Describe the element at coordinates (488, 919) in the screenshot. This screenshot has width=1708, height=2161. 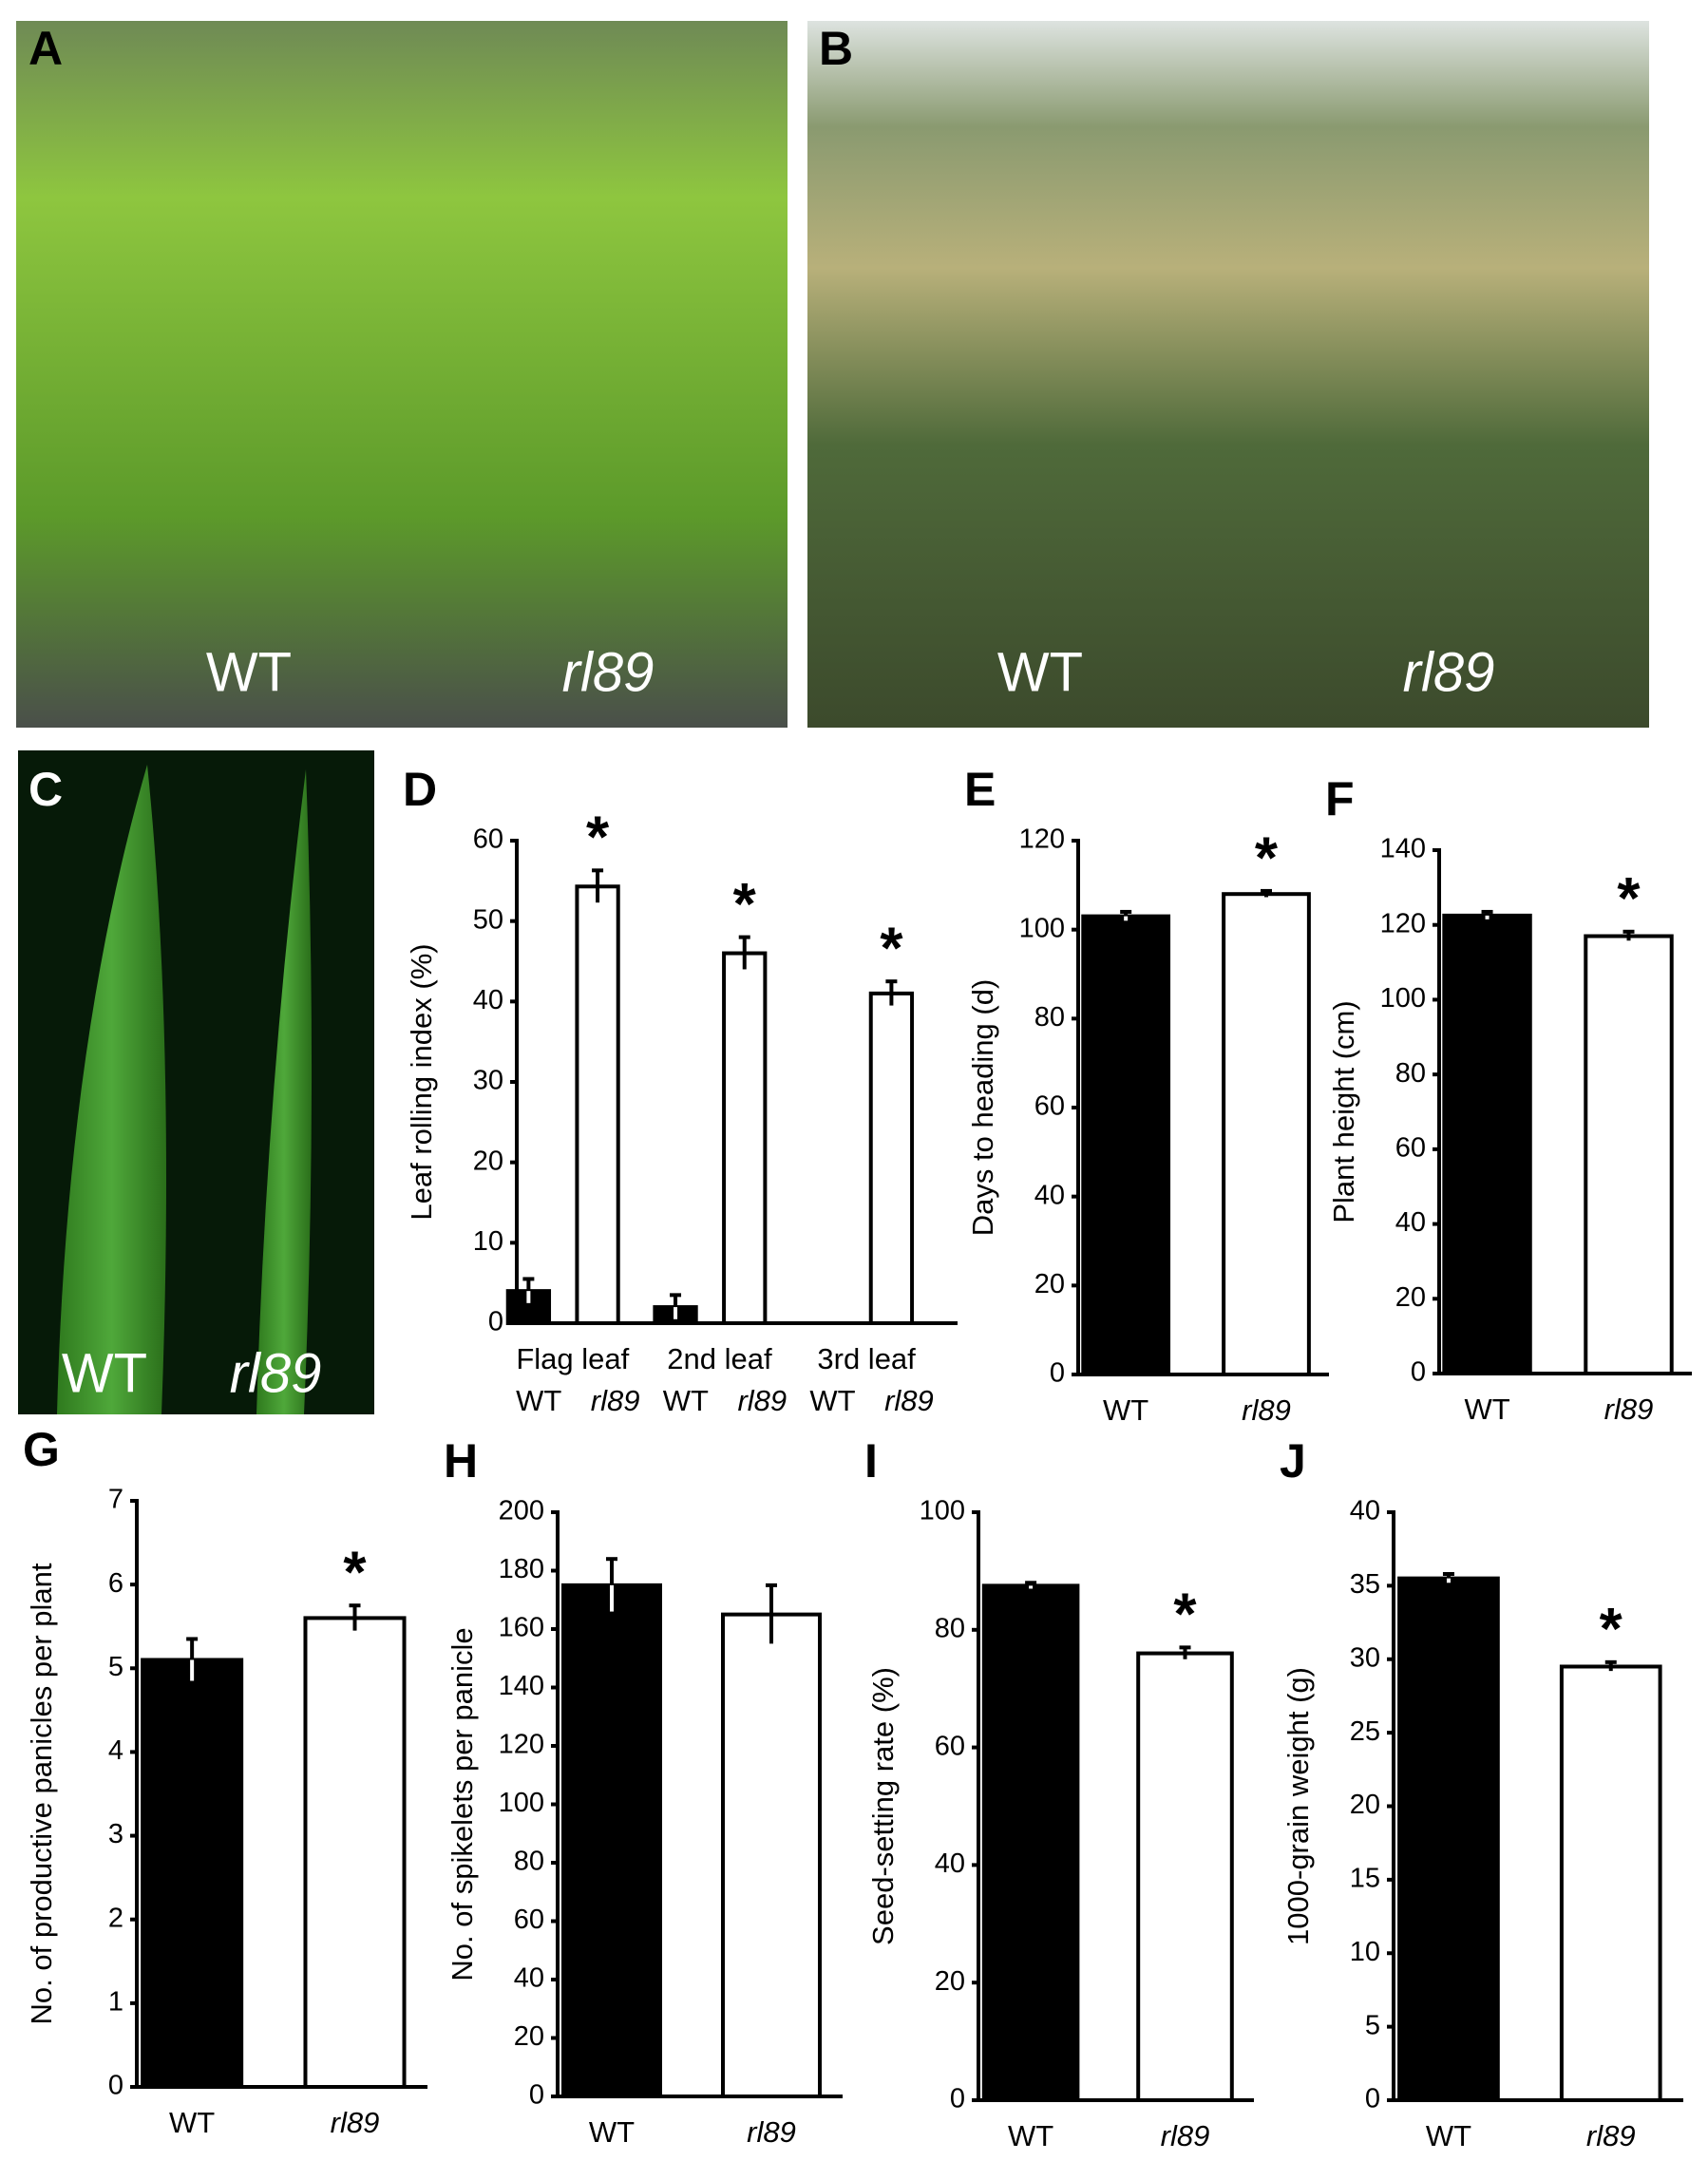
I see `y-tick-label: 50` at that location.